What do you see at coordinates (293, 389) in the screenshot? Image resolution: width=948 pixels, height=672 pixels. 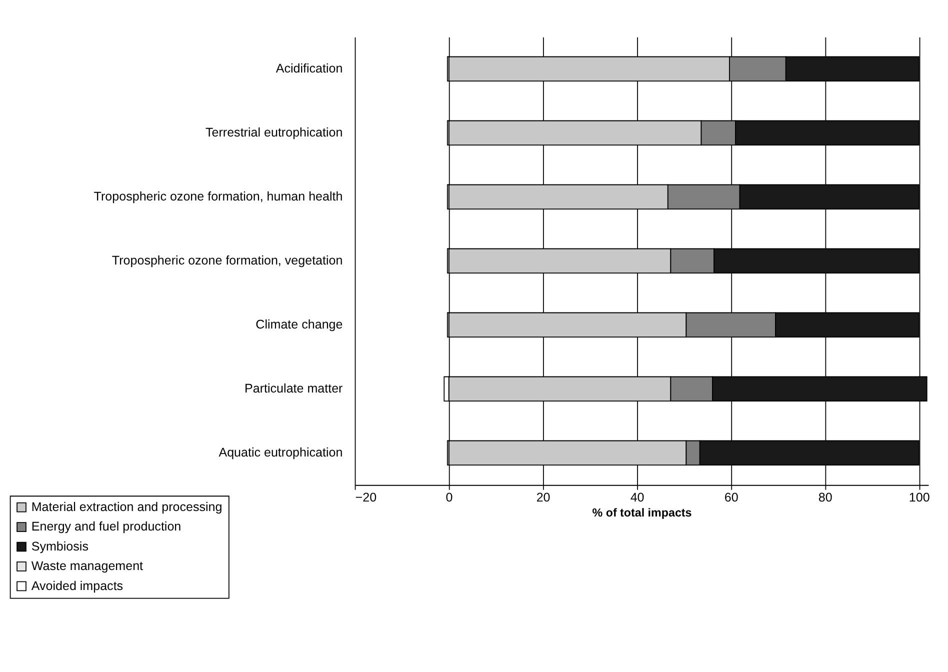 I see `y-tick-label: Particulate matter` at bounding box center [293, 389].